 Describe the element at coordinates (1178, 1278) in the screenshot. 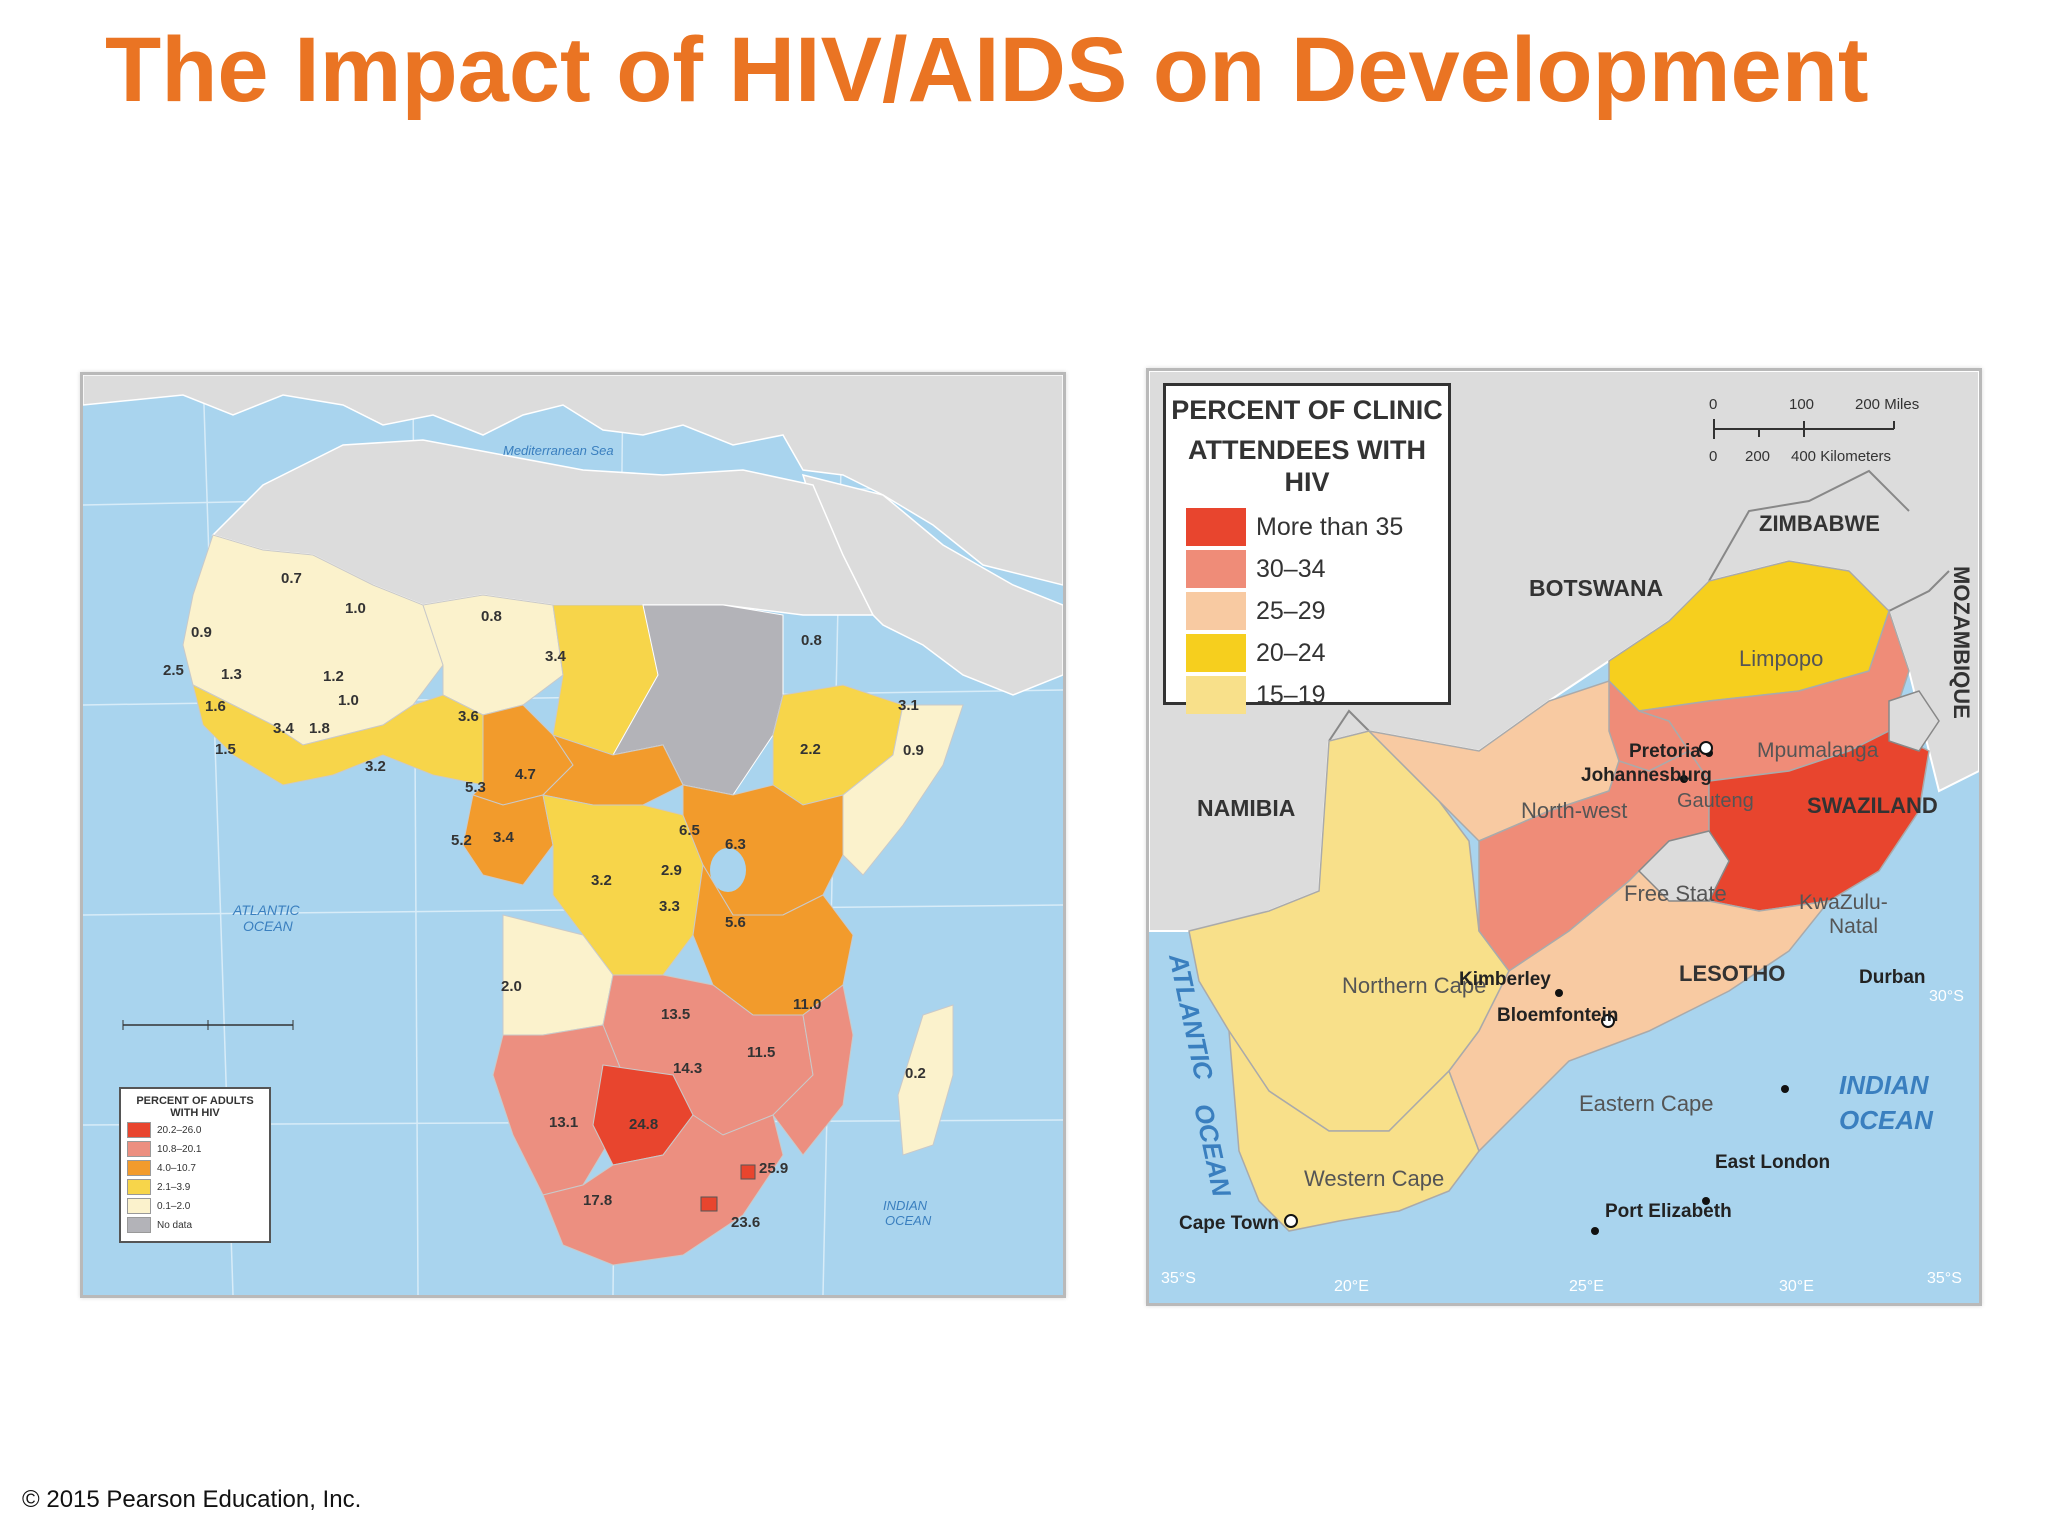

I see `label-lat-left: 35°S` at that location.